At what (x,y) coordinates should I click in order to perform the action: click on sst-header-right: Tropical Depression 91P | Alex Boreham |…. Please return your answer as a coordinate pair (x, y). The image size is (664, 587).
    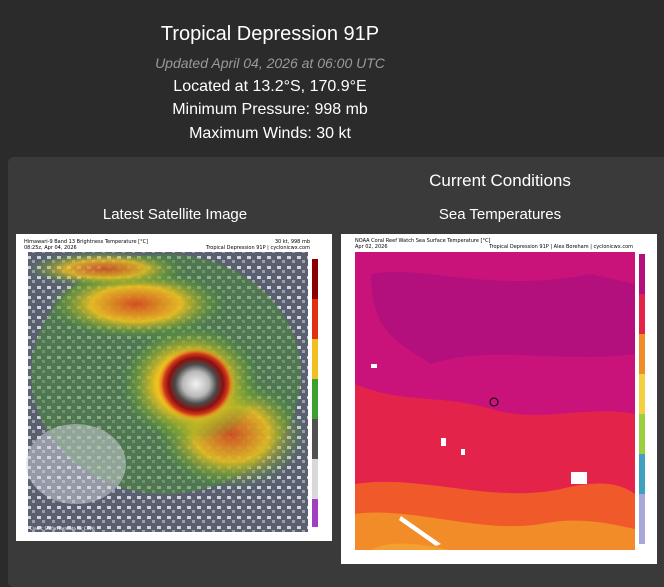
    Looking at the image, I should click on (560, 247).